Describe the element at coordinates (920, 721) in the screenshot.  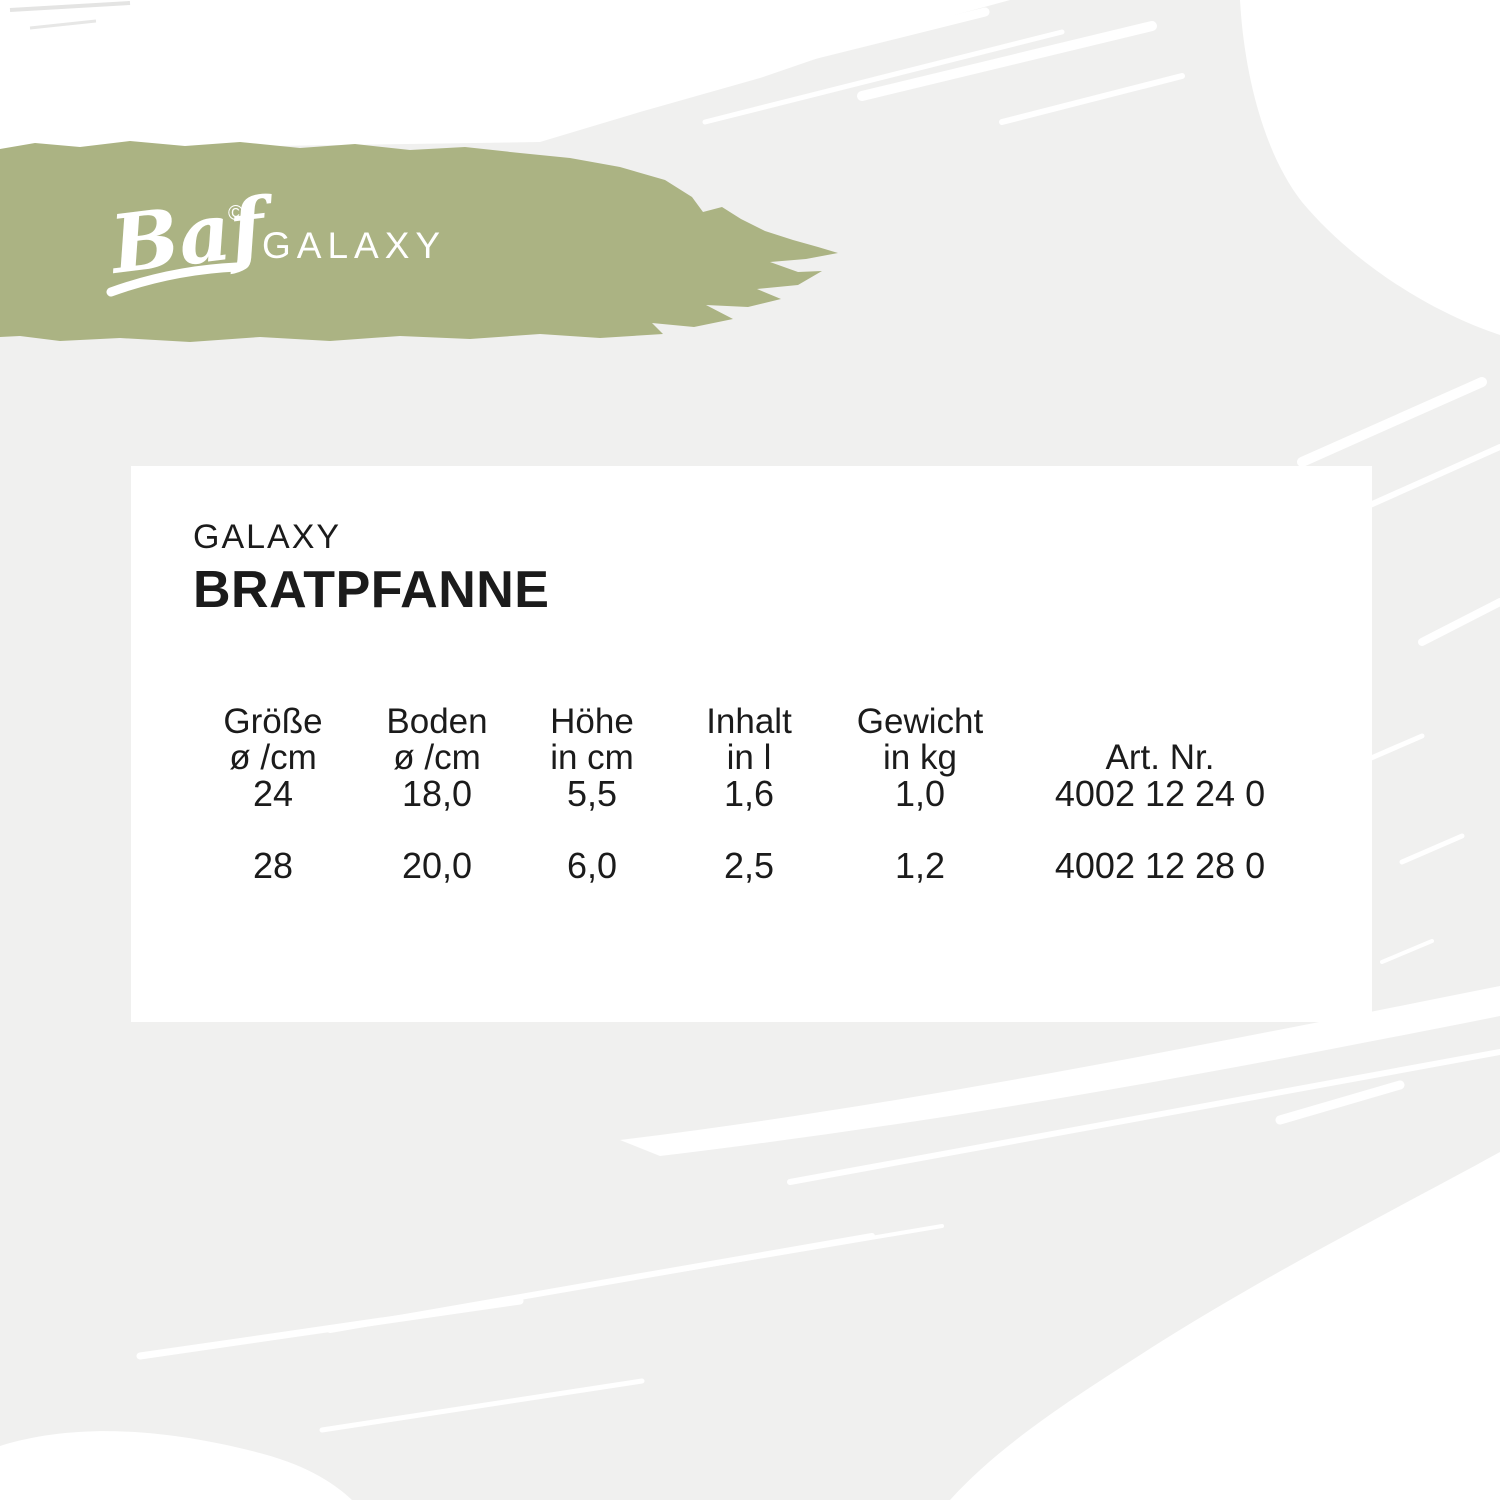
I see `header-line: Gewicht` at that location.